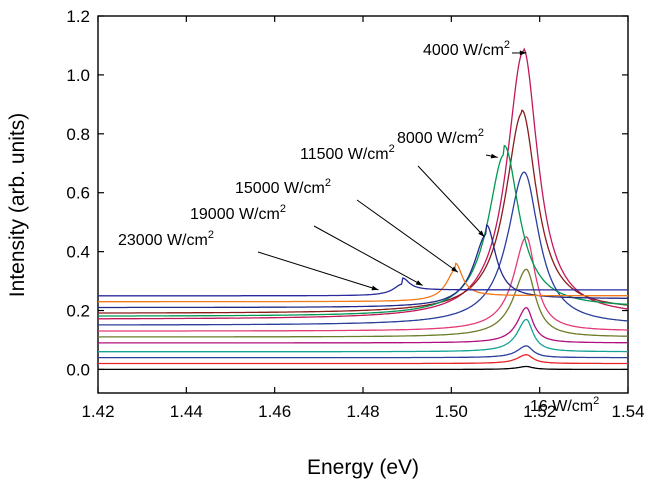  I want to click on x-tick-label: 1.52, so click(539, 411).